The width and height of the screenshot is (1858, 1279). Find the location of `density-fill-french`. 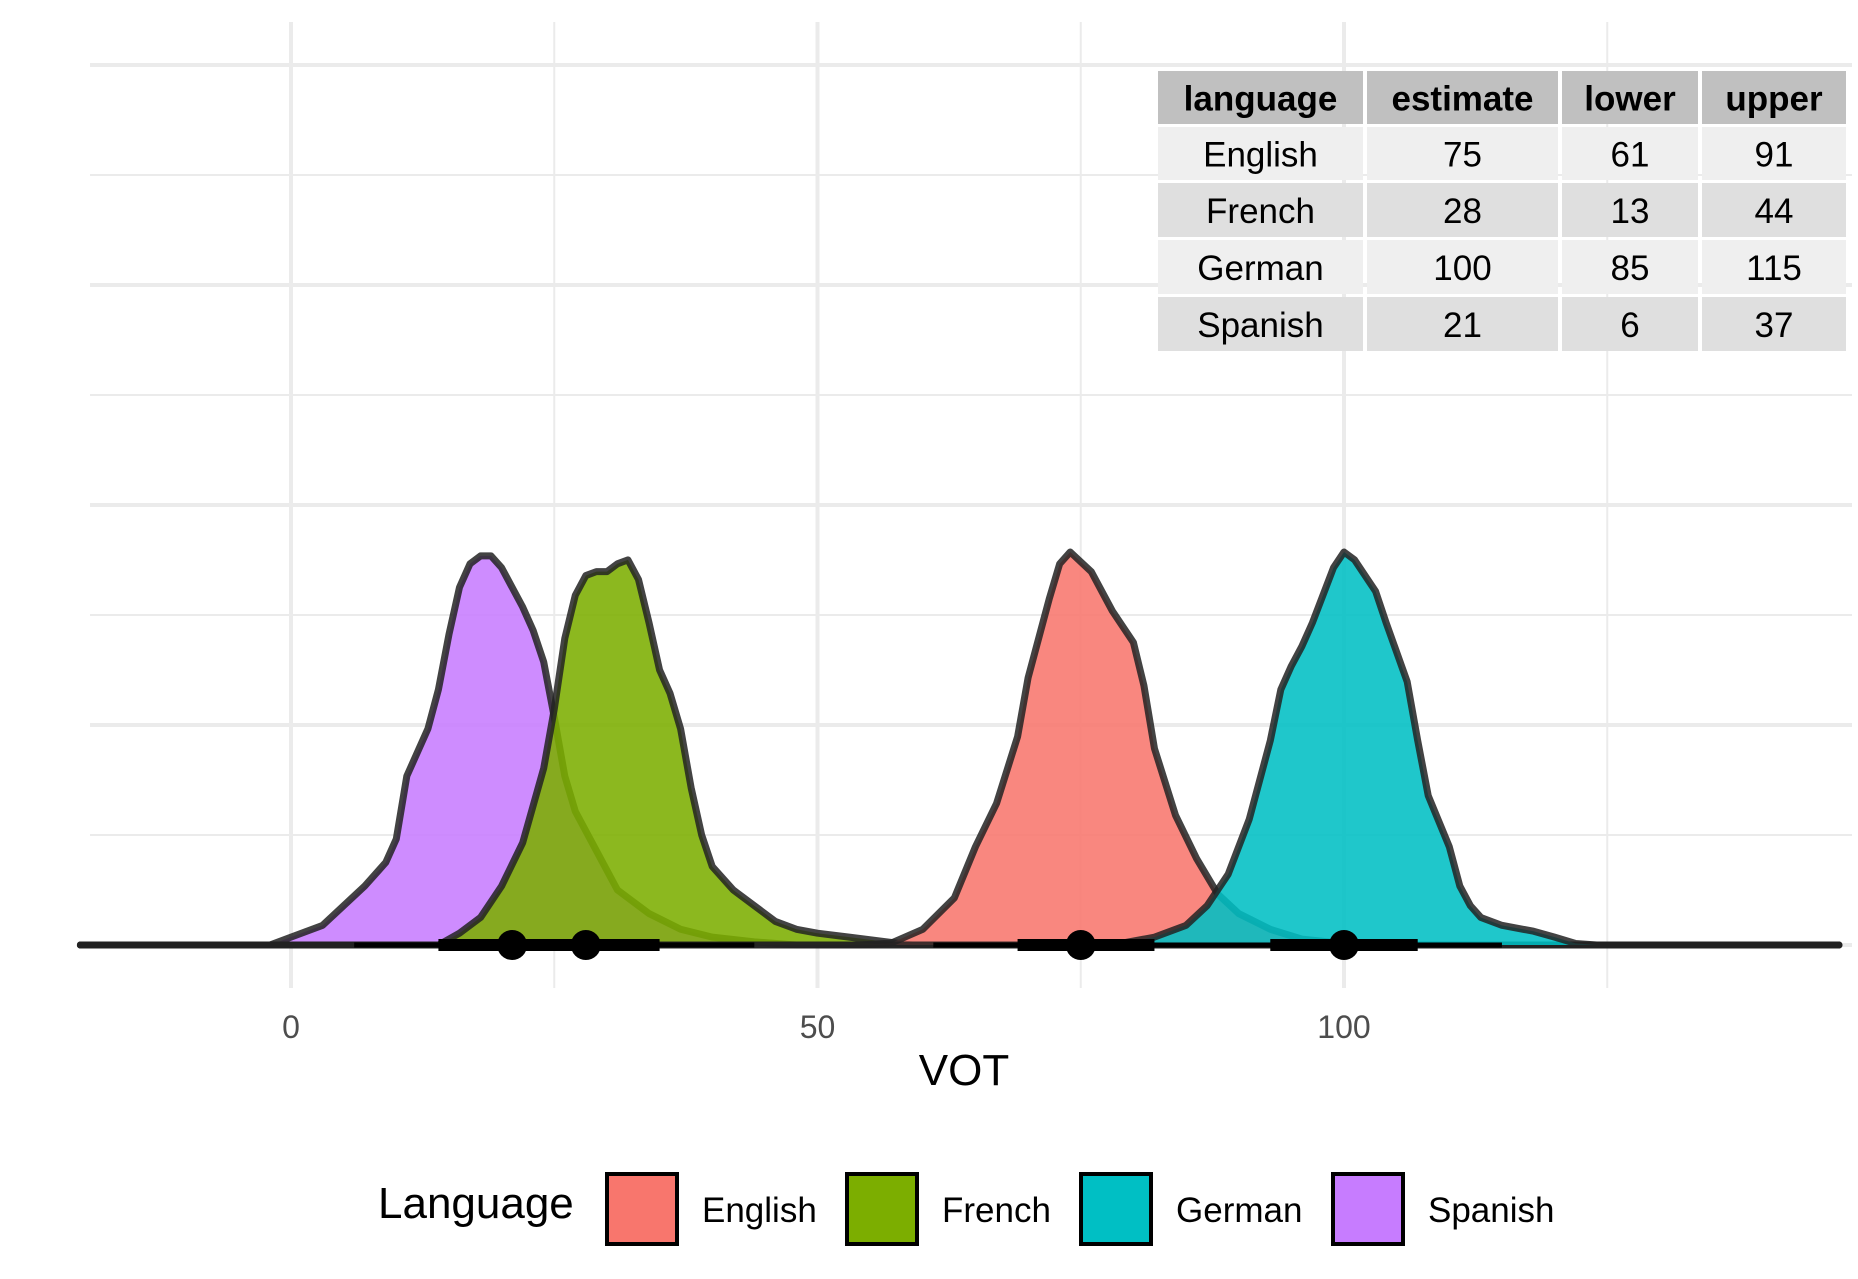

density-fill-french is located at coordinates (675, 752).